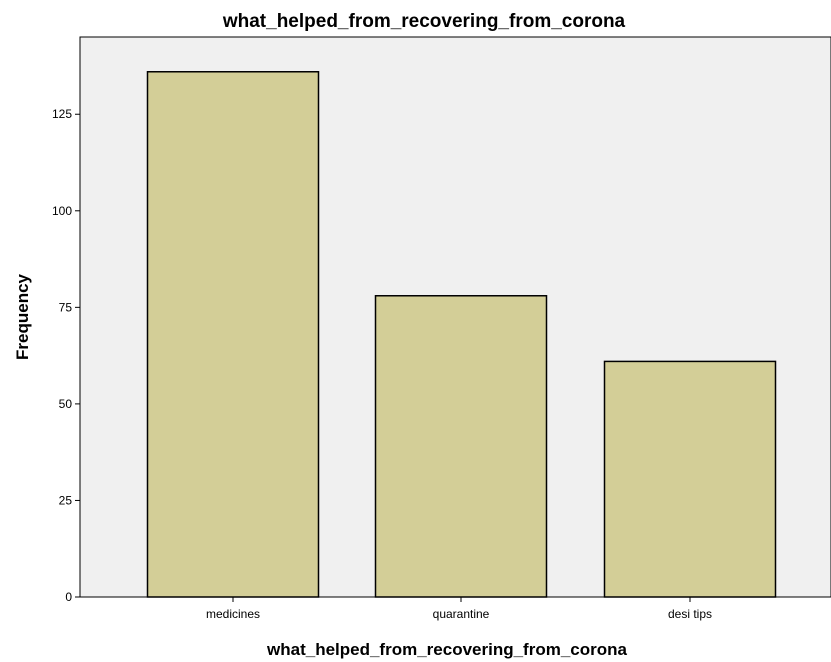 The width and height of the screenshot is (831, 662). What do you see at coordinates (461, 614) in the screenshot?
I see `x-tick-label: quarantine` at bounding box center [461, 614].